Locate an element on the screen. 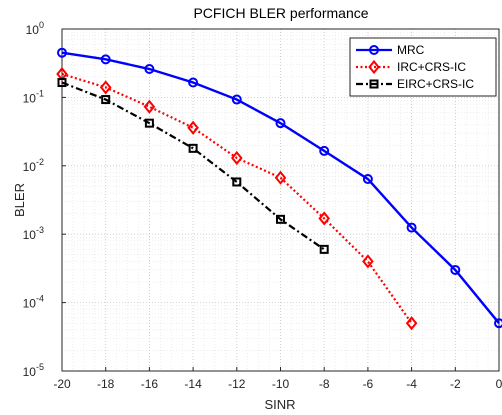  y-tick-label: 10⁻¹ is located at coordinates (33, 96).